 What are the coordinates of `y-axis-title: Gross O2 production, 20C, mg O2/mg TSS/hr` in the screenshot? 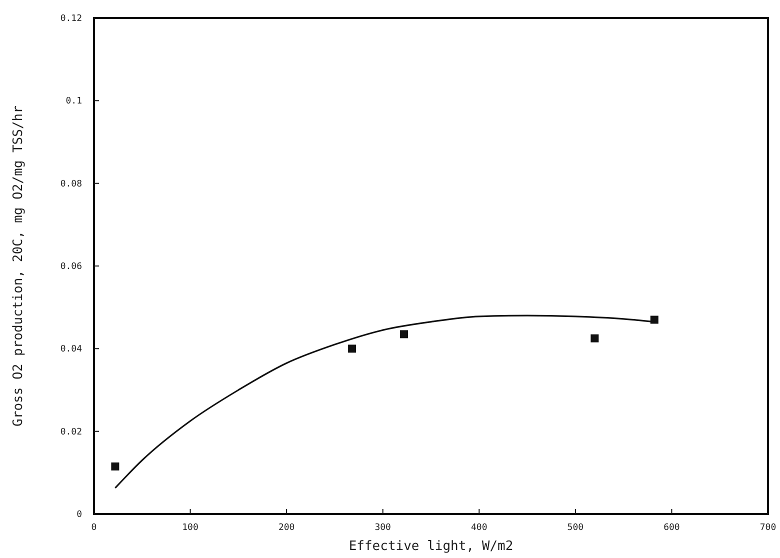 It's located at (18, 265).